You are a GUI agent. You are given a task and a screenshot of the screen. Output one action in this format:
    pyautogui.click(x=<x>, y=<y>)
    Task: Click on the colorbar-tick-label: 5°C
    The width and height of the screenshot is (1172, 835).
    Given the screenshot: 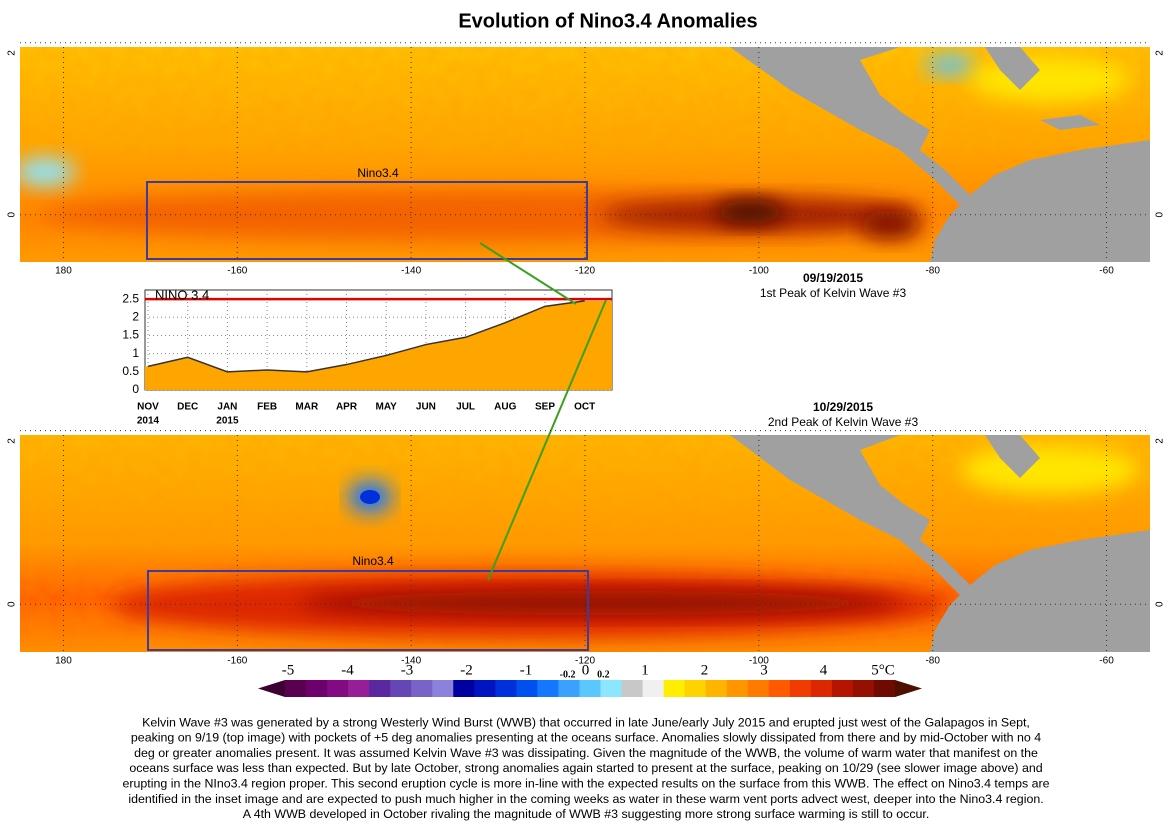 What is the action you would take?
    pyautogui.click(x=883, y=670)
    